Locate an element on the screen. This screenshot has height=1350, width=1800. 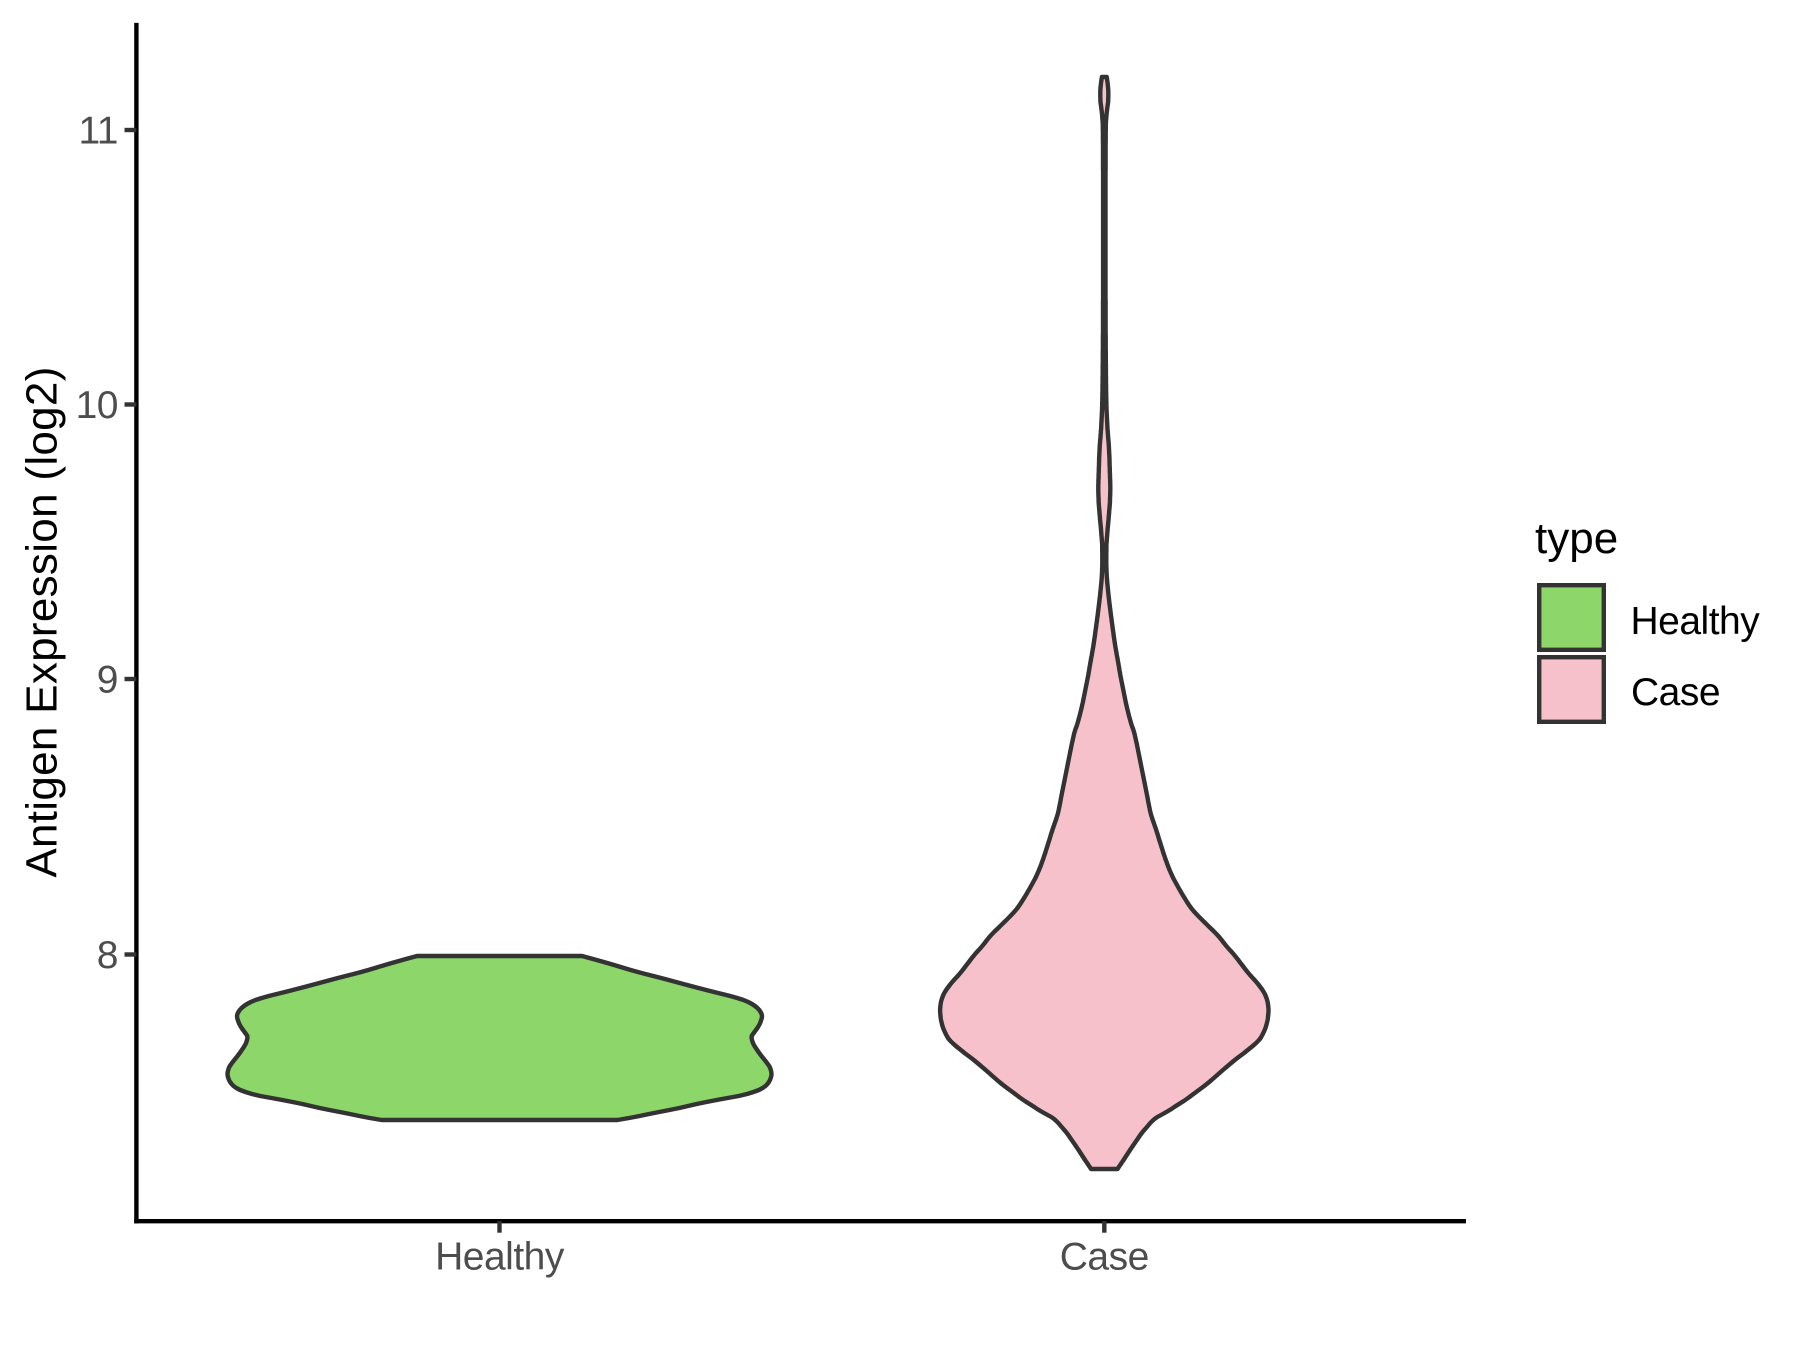
svg-text: 9 is located at coordinates (107, 680).